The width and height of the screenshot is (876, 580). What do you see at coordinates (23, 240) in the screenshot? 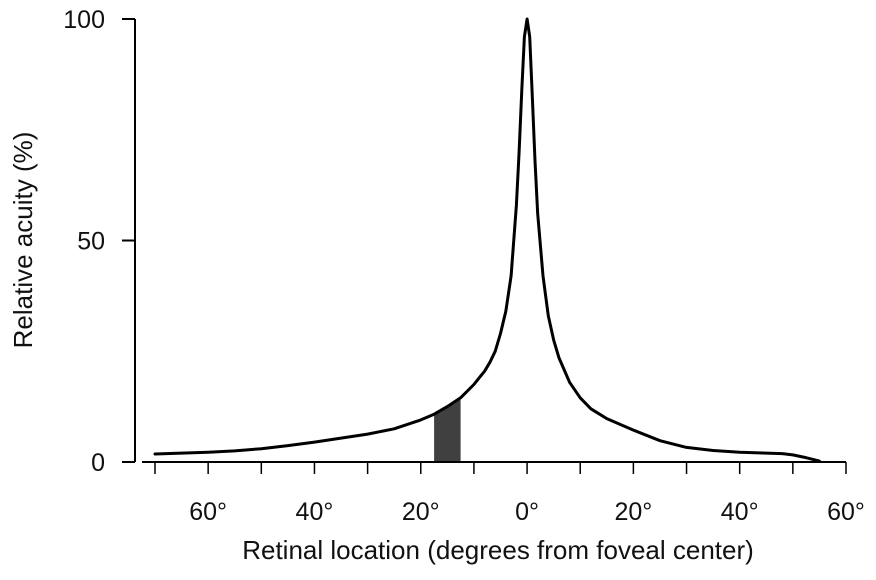
I see `y-axis-title: Relative acuity (%)` at bounding box center [23, 240].